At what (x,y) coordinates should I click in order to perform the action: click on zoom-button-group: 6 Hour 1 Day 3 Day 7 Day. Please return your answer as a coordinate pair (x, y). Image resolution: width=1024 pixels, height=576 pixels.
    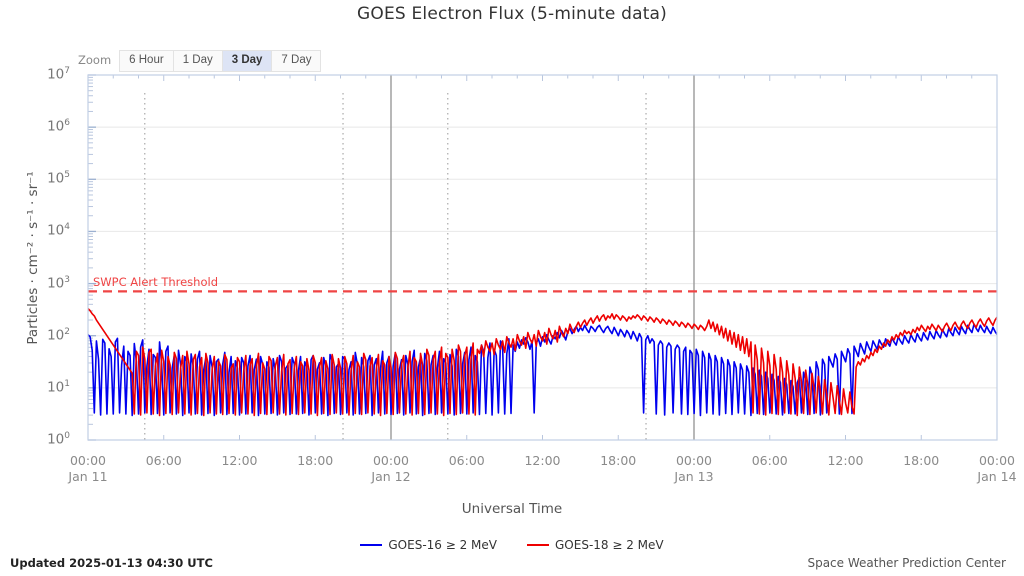
    Looking at the image, I should click on (220, 60).